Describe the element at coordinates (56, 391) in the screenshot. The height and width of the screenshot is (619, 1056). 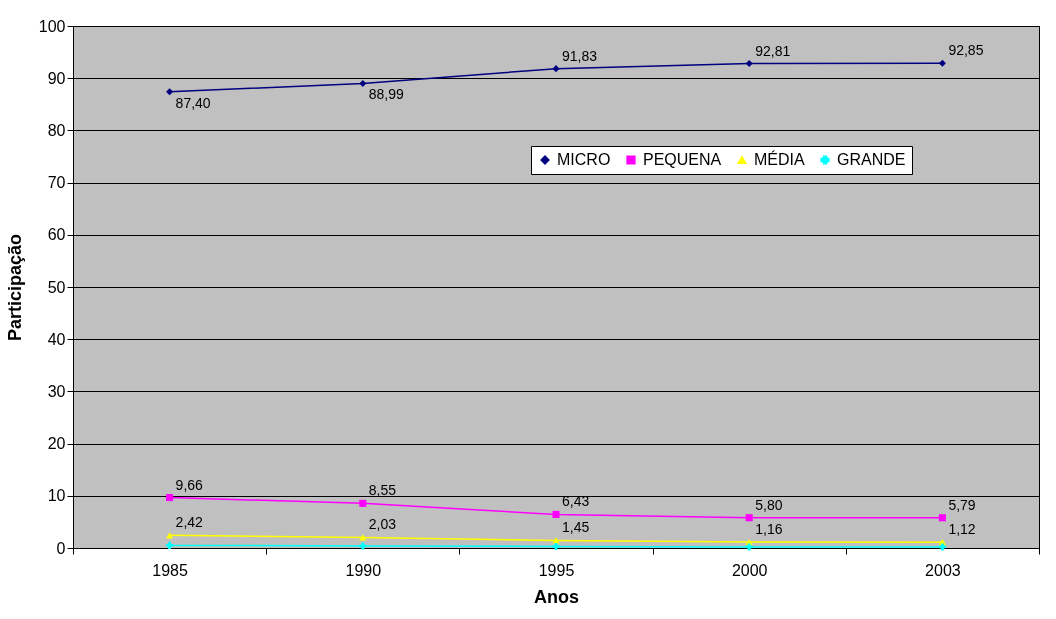
I see `y-tick-label: 30` at that location.